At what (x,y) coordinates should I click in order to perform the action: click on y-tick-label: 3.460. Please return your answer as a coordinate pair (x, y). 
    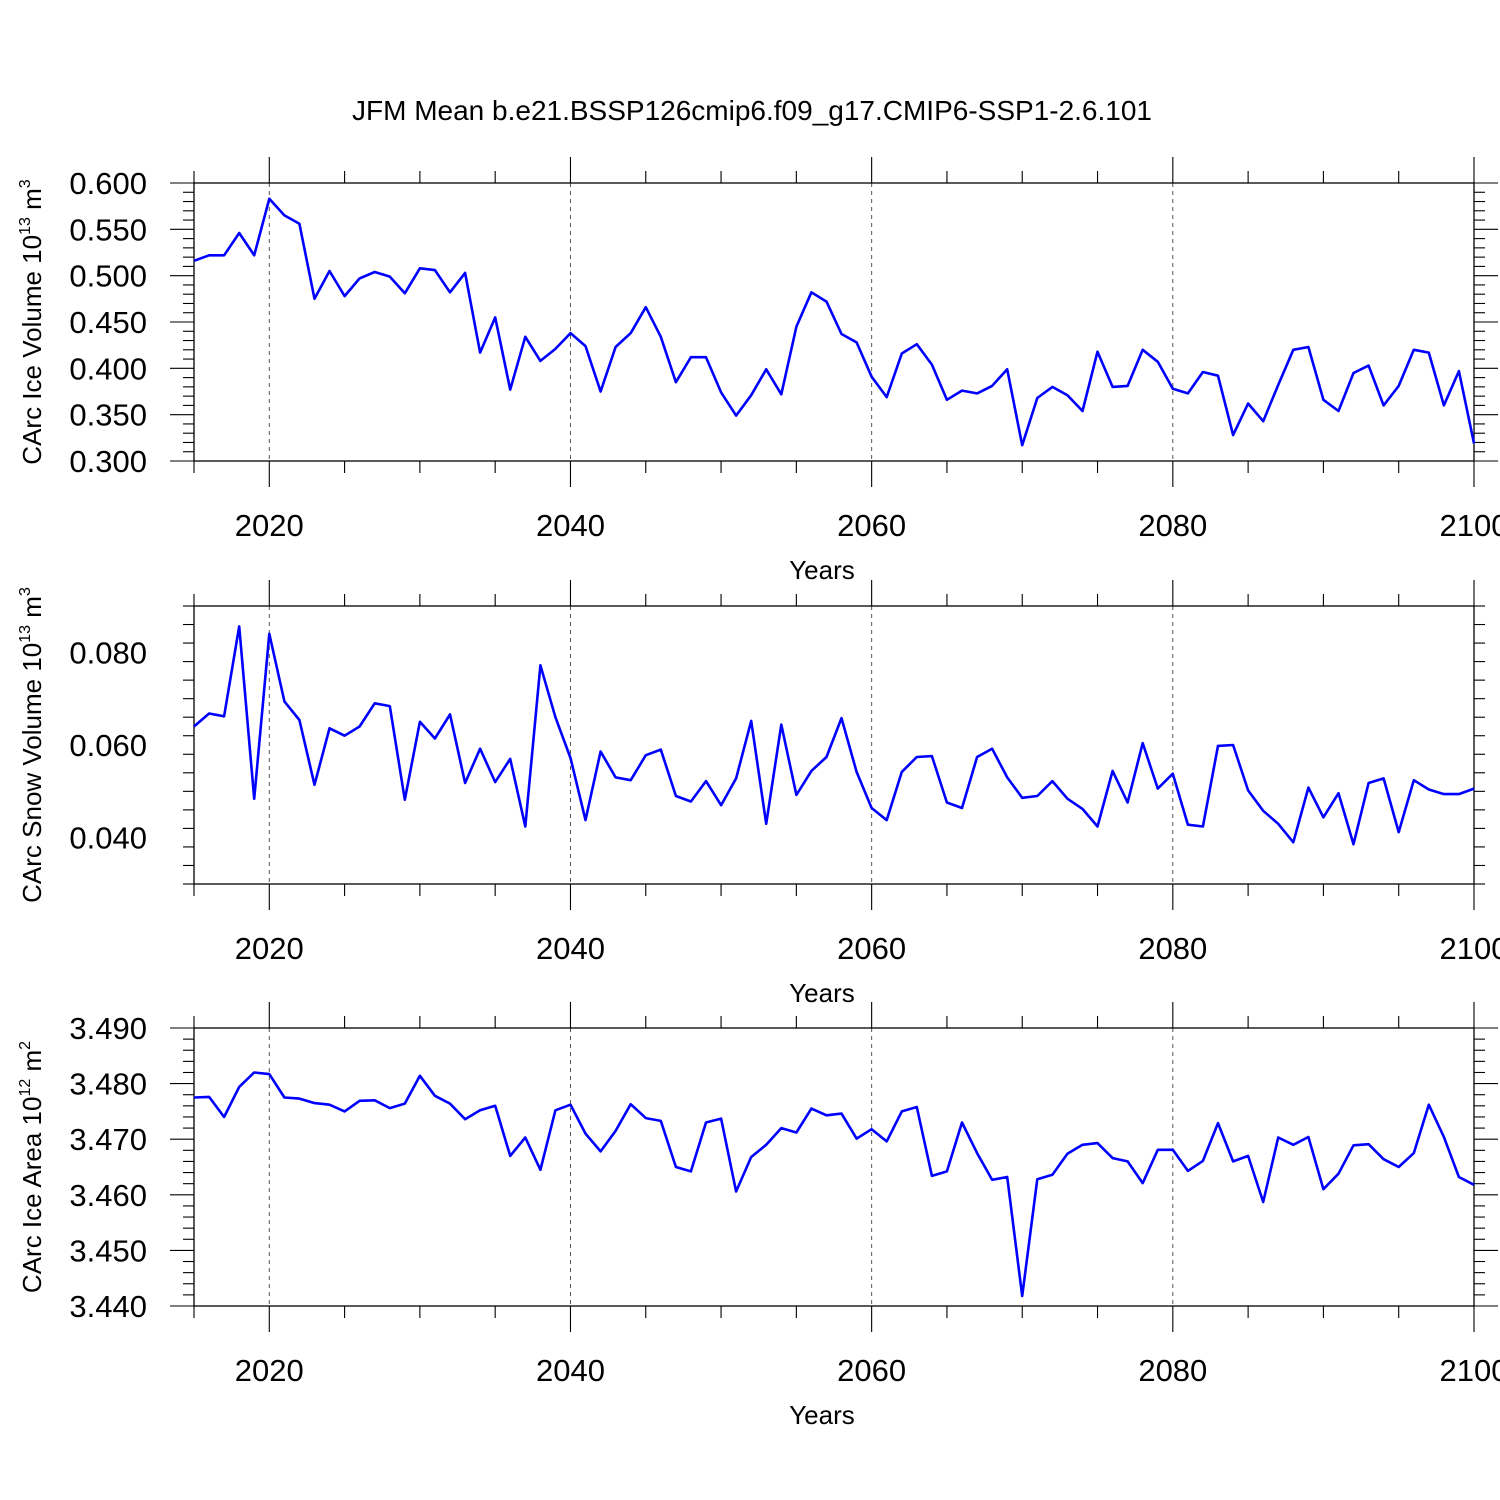
    Looking at the image, I should click on (108, 1195).